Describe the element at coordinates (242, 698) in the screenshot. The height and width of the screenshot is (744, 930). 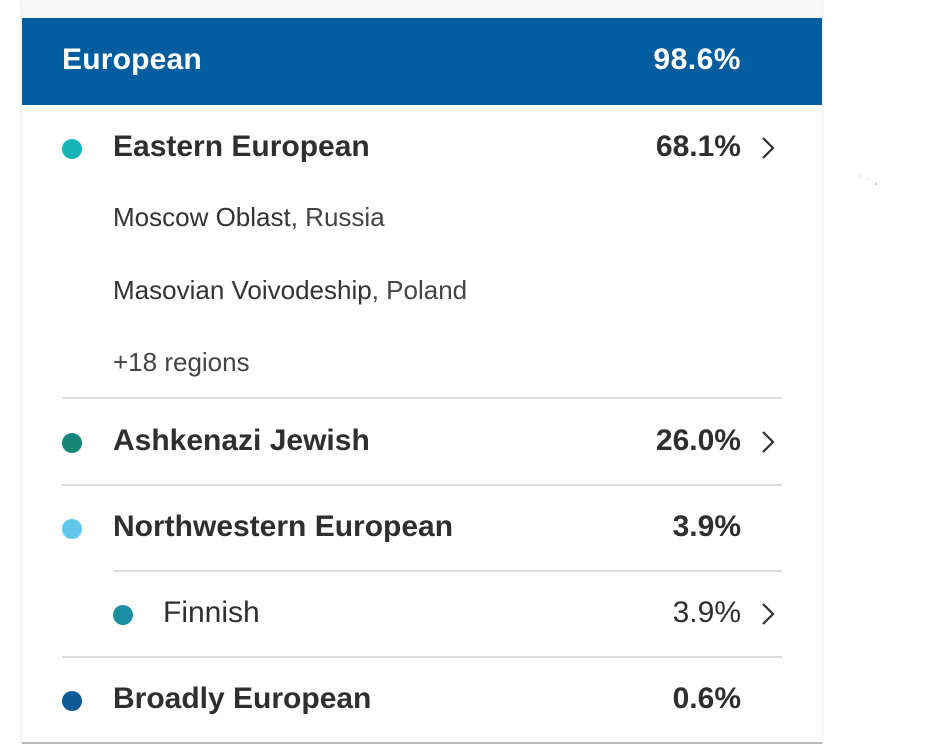
I see `row-label: Broadly European` at that location.